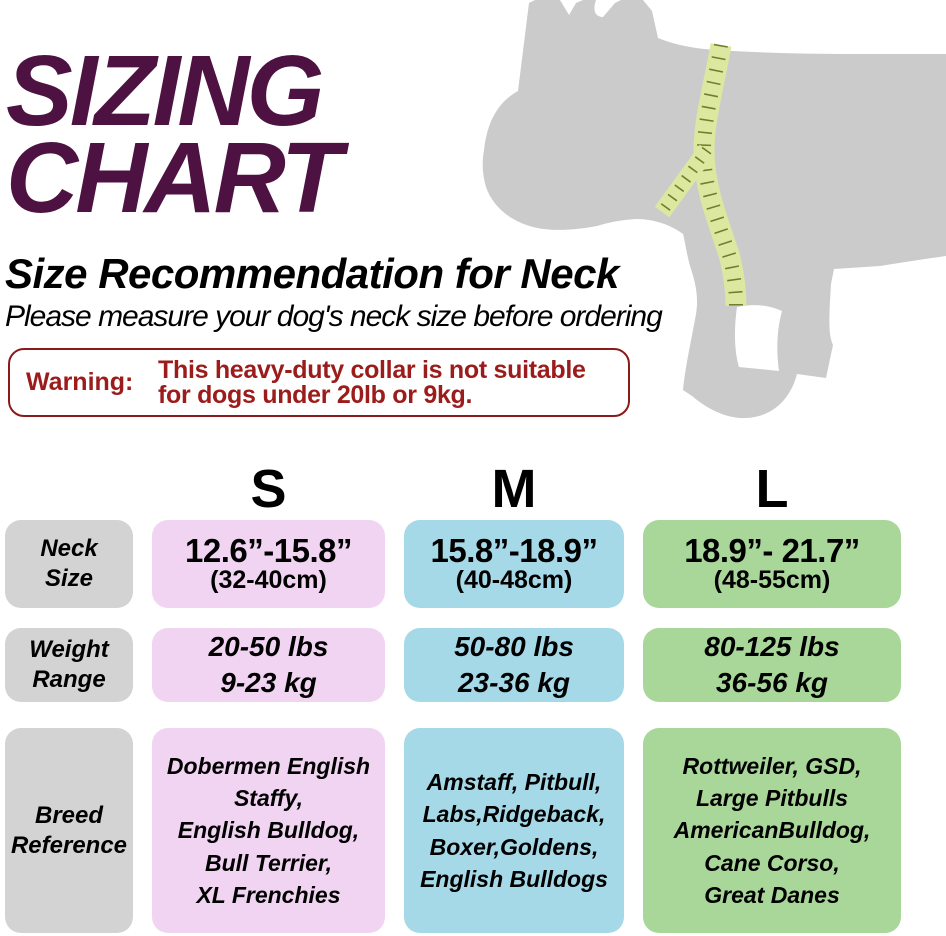 The height and width of the screenshot is (936, 946). Describe the element at coordinates (268, 579) in the screenshot. I see `neck-size-s-cm: (32-40cm)` at that location.